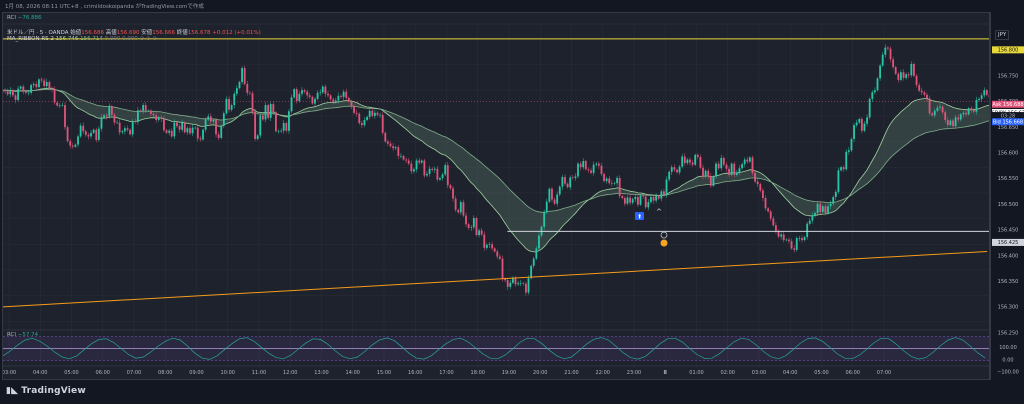 This screenshot has height=404, width=1024. I want to click on price-tick-label: 156.500, so click(1008, 205).